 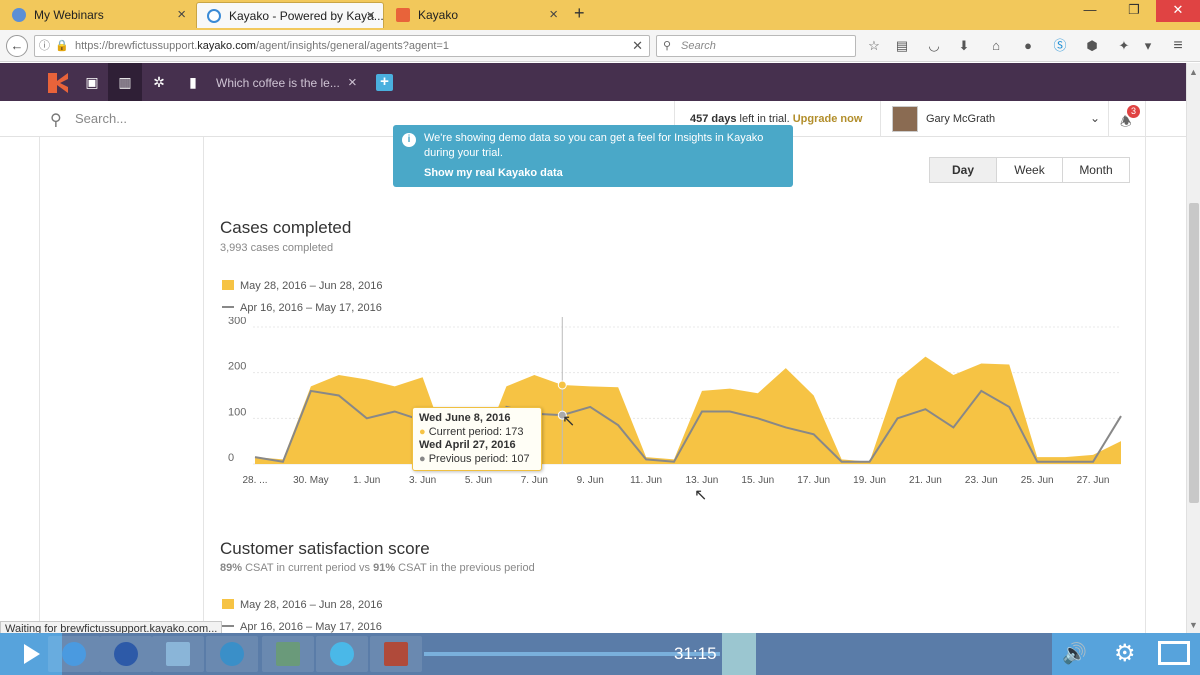 I want to click on clear-url-icon: ✕, so click(x=637, y=45).